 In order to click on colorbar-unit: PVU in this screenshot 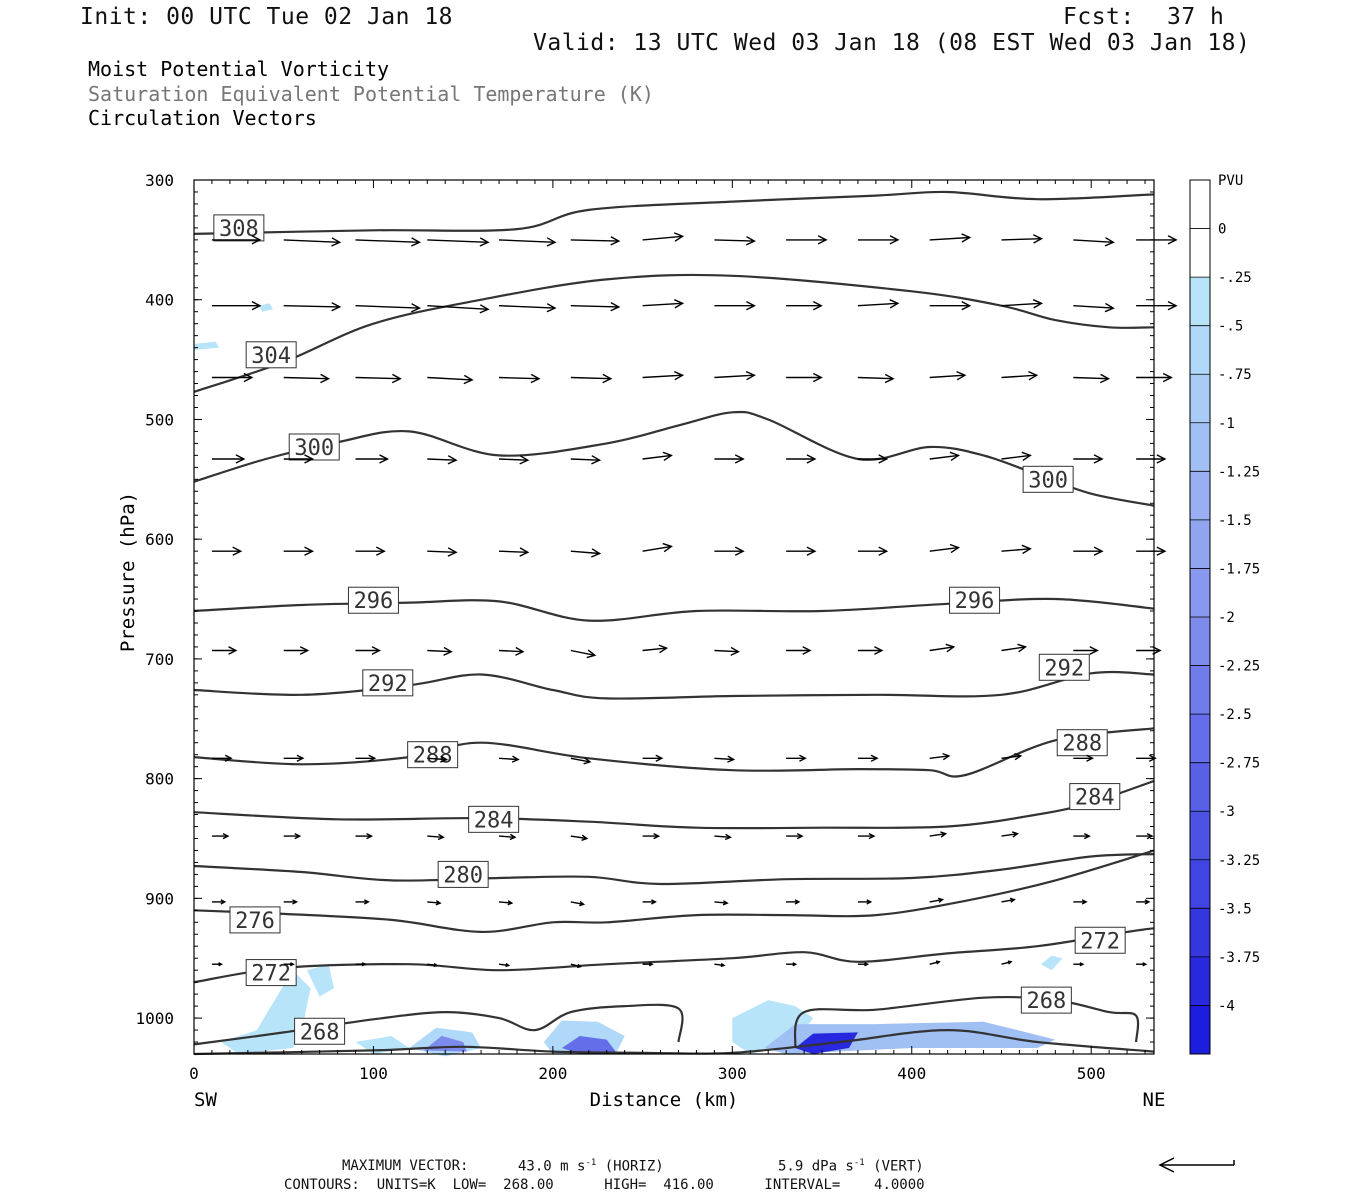, I will do `click(1230, 181)`.